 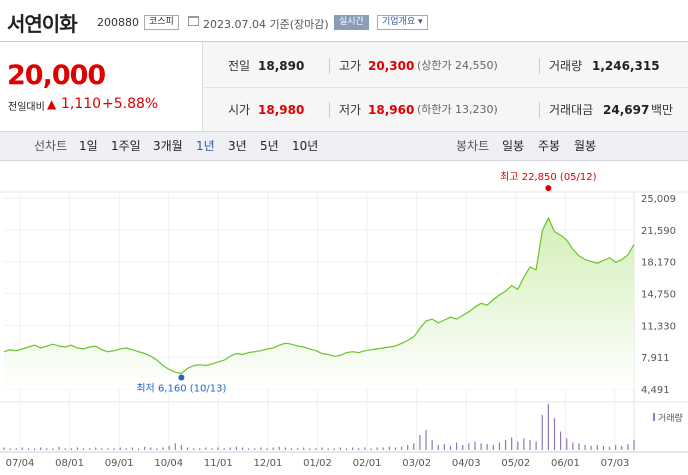 I want to click on quote-date: 2023.07.04 기준(장마감), so click(x=266, y=24).